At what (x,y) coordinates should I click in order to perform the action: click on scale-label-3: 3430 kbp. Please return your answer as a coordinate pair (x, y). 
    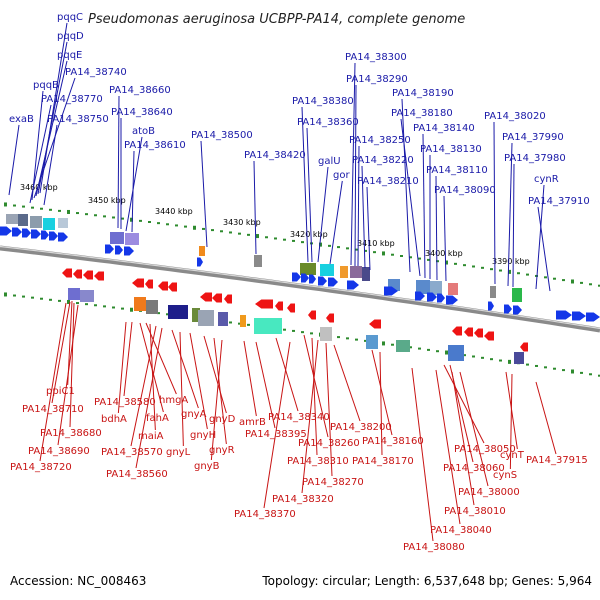
    Looking at the image, I should click on (242, 222).